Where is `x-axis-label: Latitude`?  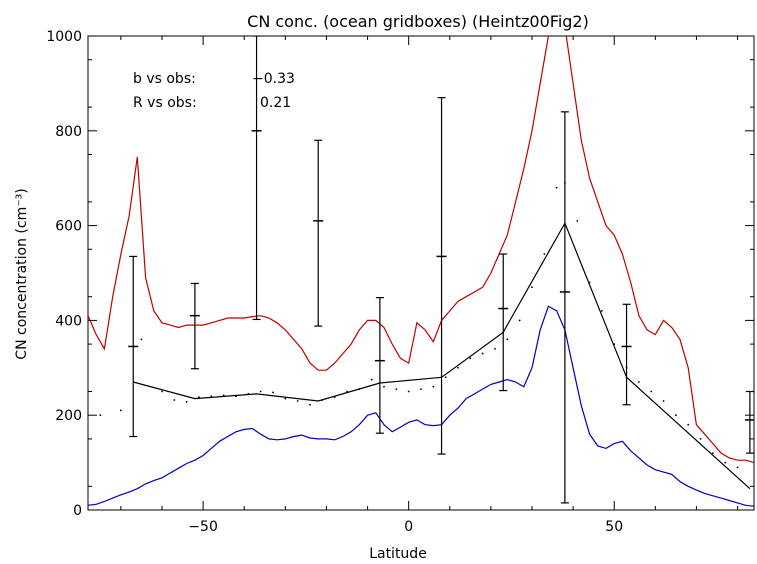 x-axis-label: Latitude is located at coordinates (398, 554).